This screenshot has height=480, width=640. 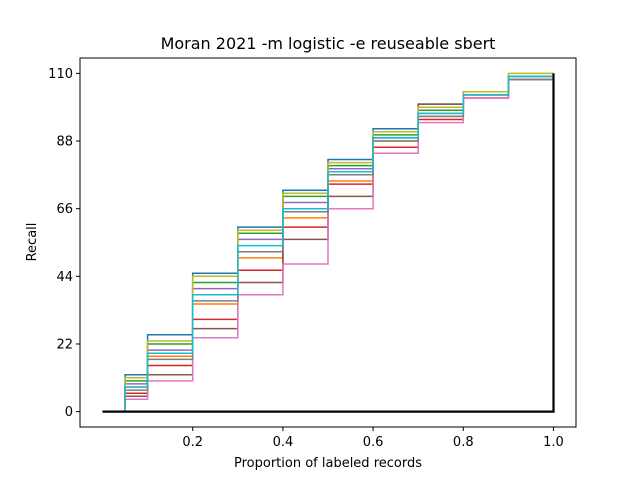 I want to click on x-axis-label: Proportion of labeled records, so click(x=328, y=463).